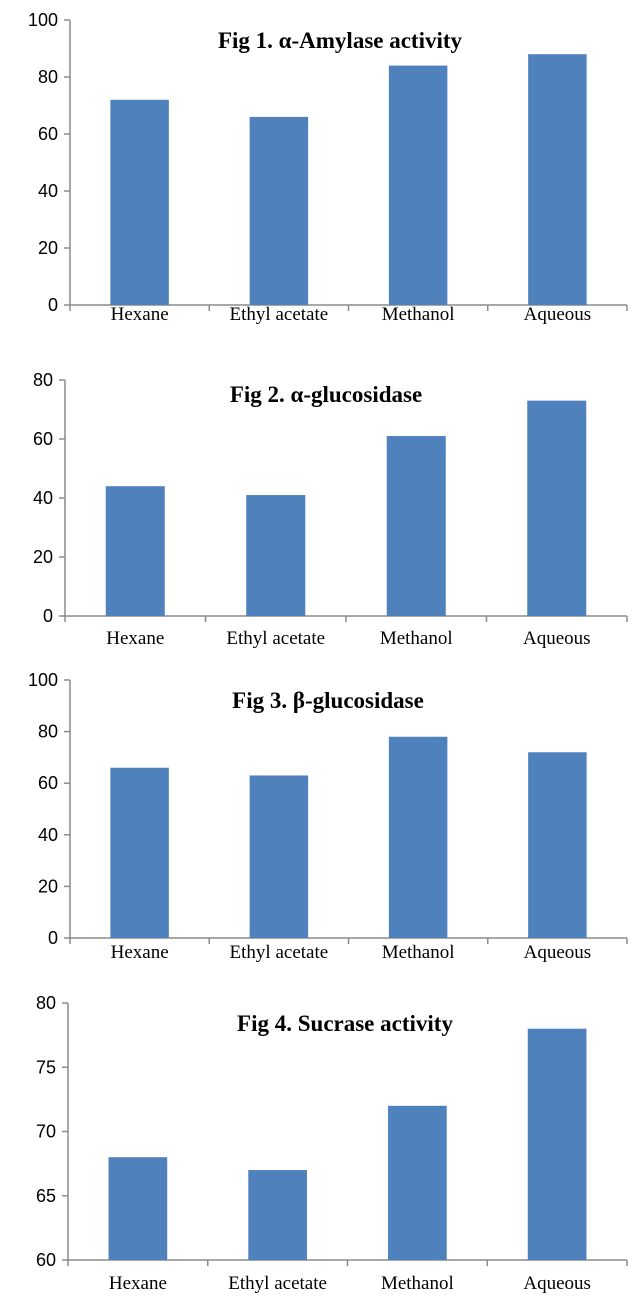 The width and height of the screenshot is (637, 1299). Describe the element at coordinates (46, 1132) in the screenshot. I see `y-tick-label: 70` at that location.